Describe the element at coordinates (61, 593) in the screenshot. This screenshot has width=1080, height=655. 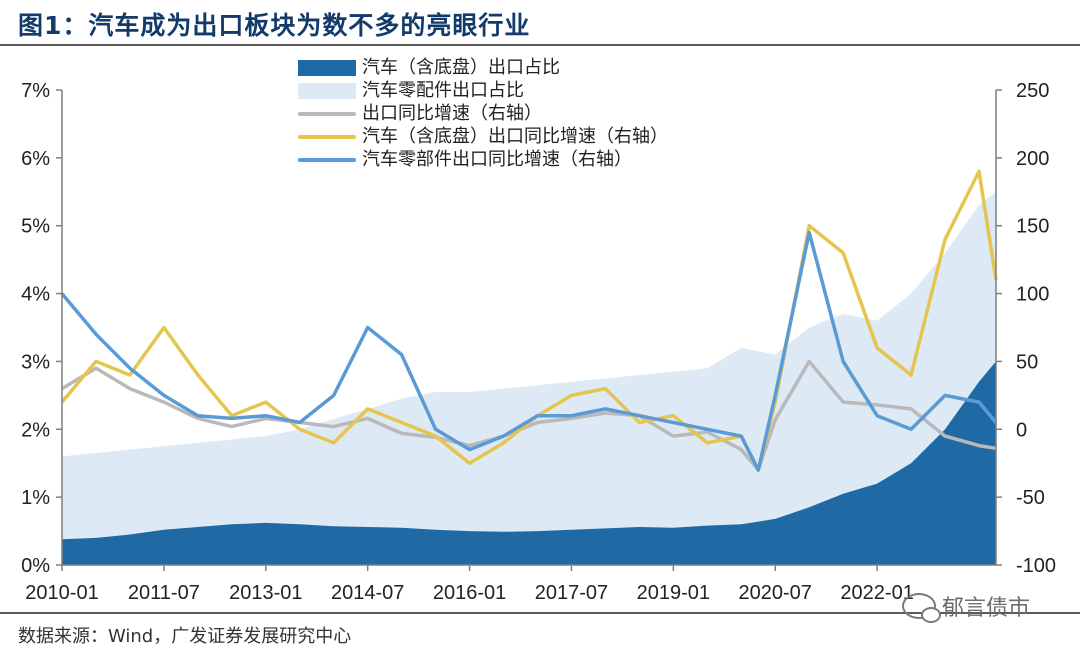
I see `x-tick-label: 2010-01` at that location.